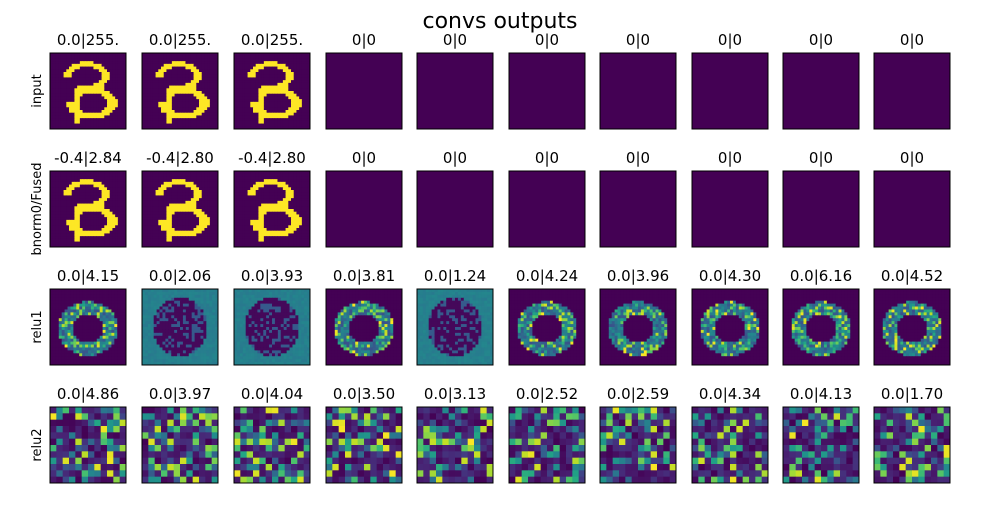 The image size is (1000, 520). Describe the element at coordinates (364, 276) in the screenshot. I see `panel-range-label: 0.0|3.81` at that location.